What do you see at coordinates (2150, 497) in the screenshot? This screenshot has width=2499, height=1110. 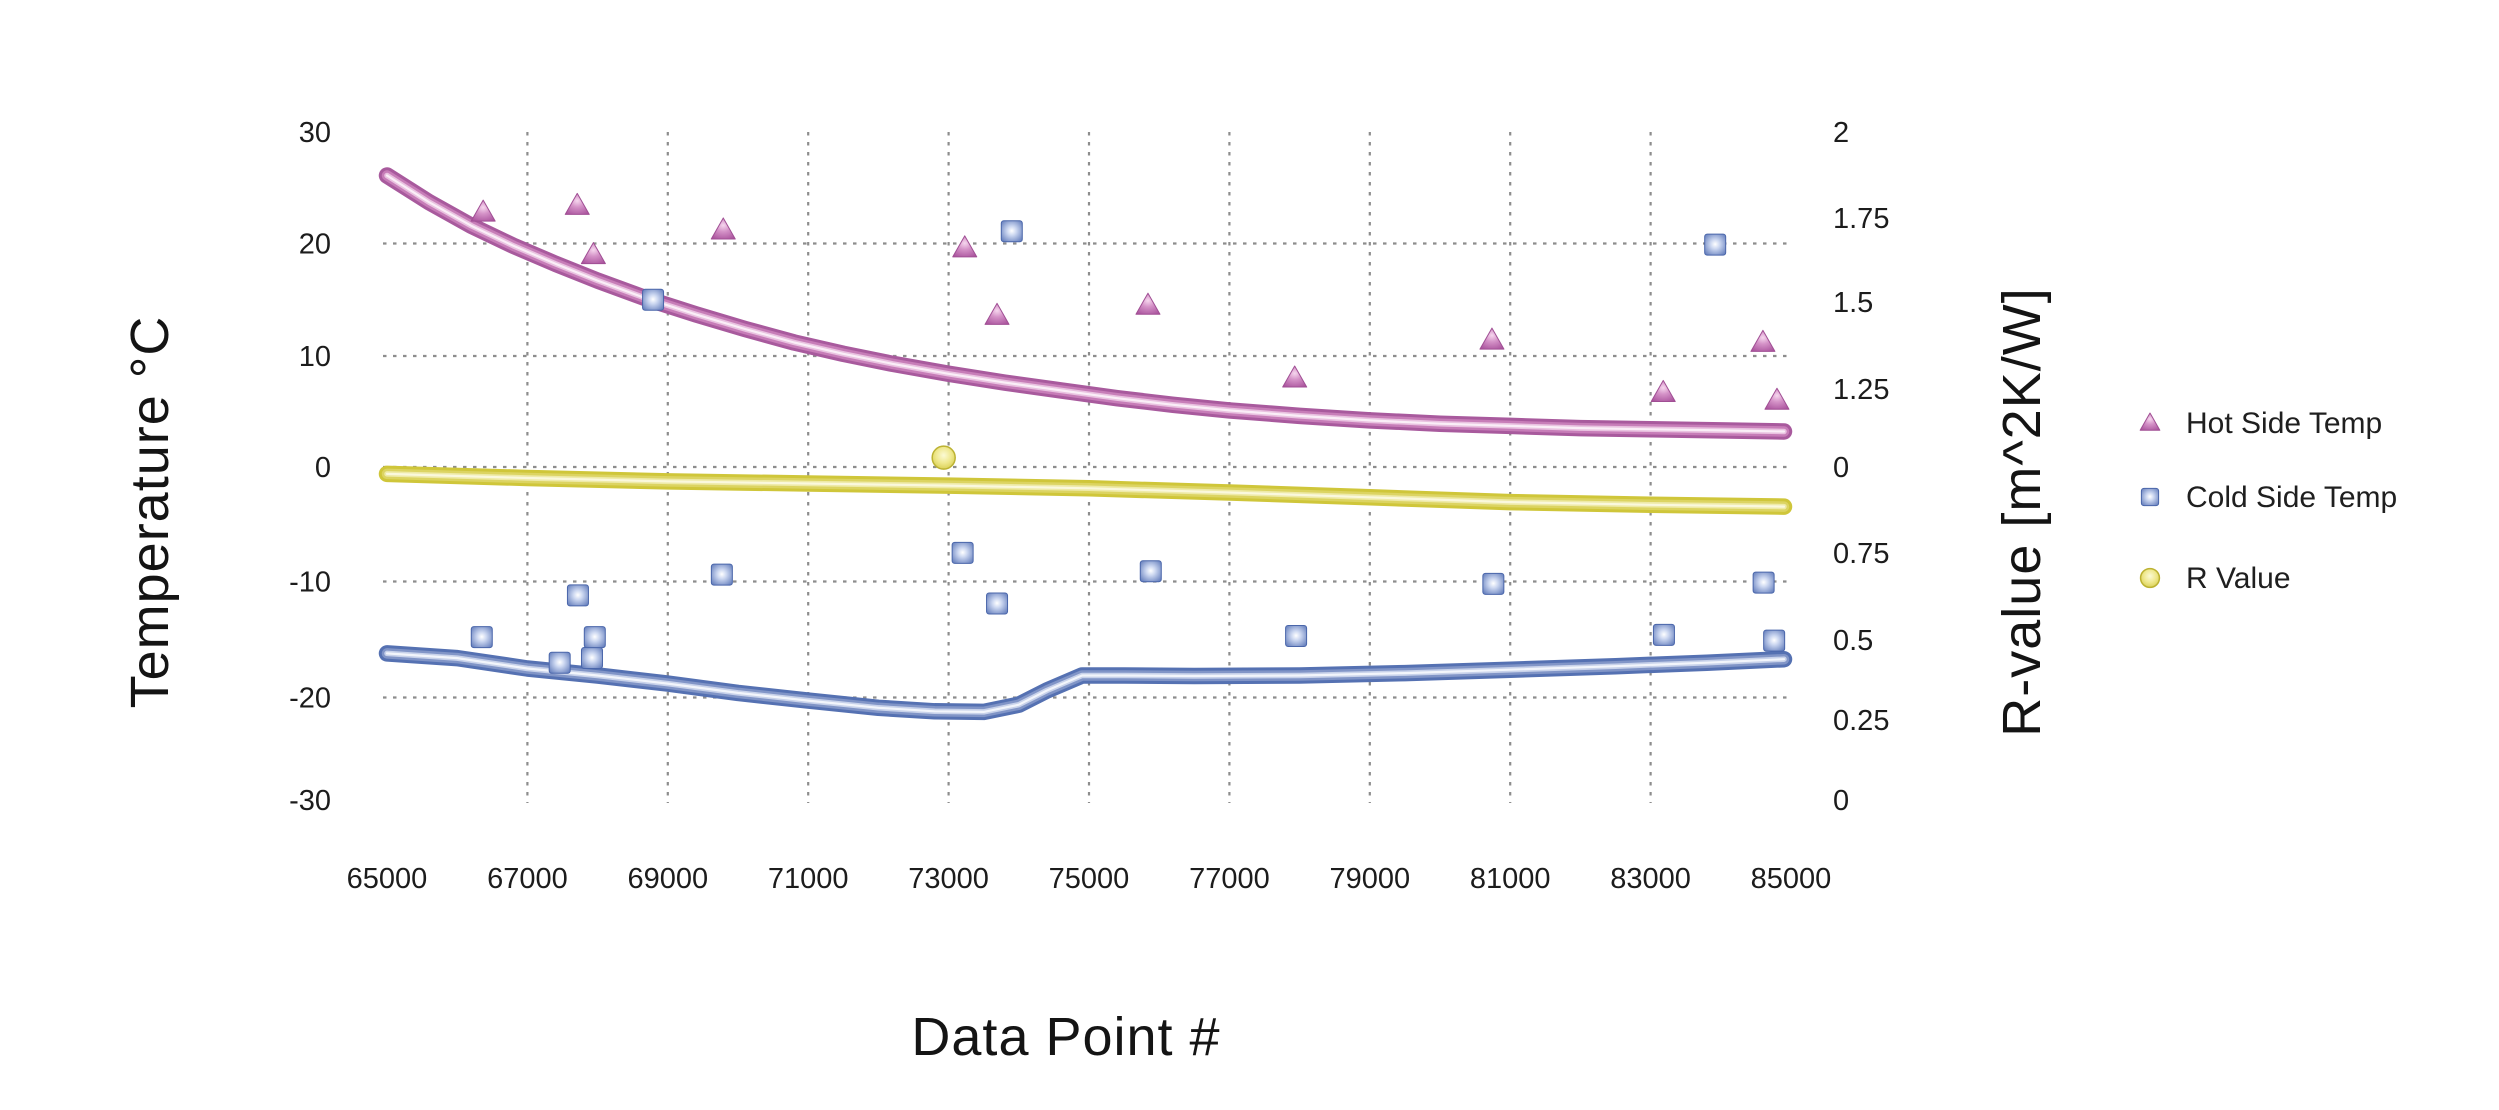 I see `square-legend-icon` at bounding box center [2150, 497].